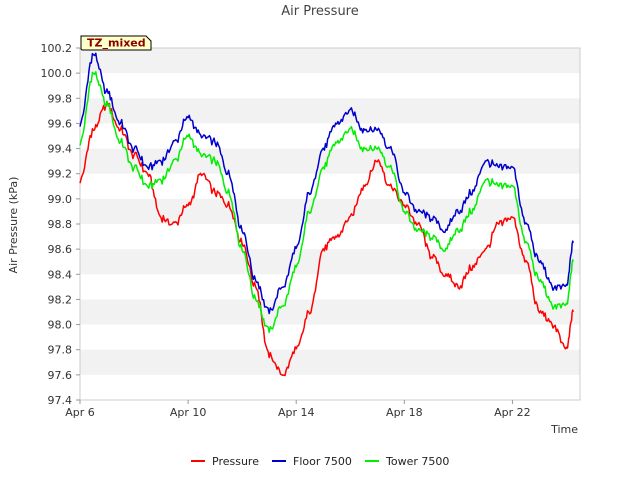 This screenshot has width=640, height=480. Describe the element at coordinates (512, 412) in the screenshot. I see `x-tick-label: Apr 22` at that location.